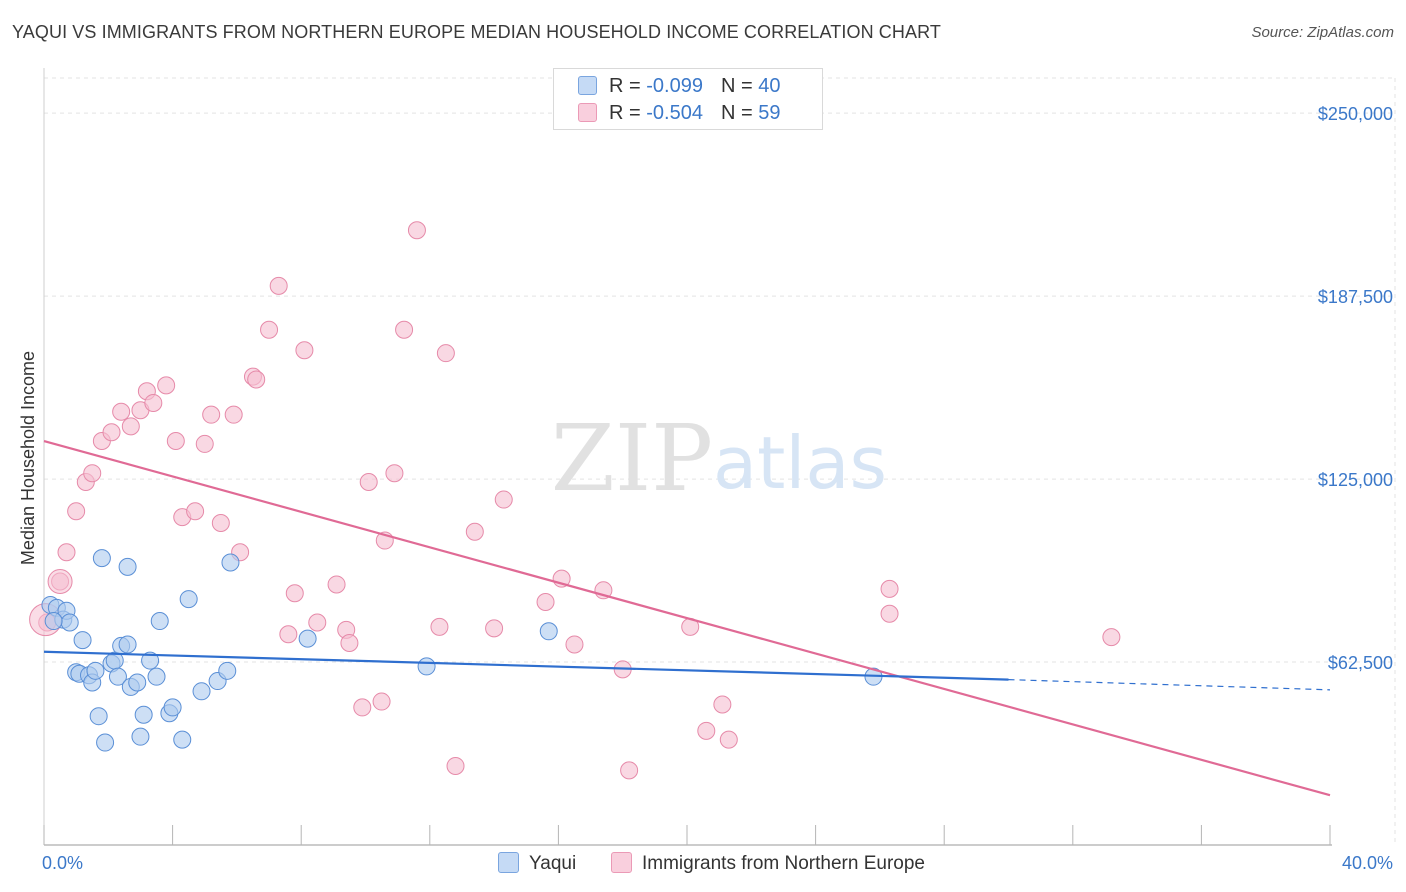 Image resolution: width=1406 pixels, height=892 pixels. I want to click on watermark-atlas: atlas, so click(800, 463).